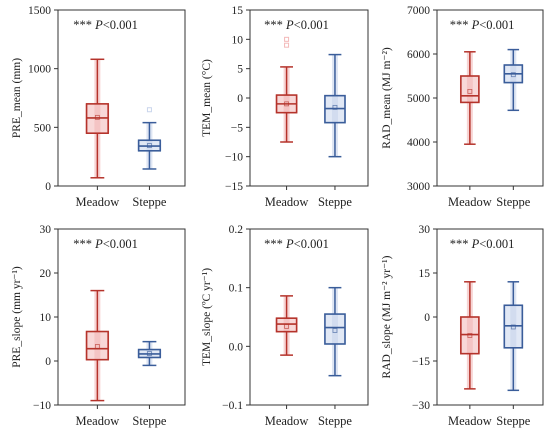 This screenshot has height=431, width=550. I want to click on y-axis-label: RAD_mean (MJ m⁻²), so click(387, 98).